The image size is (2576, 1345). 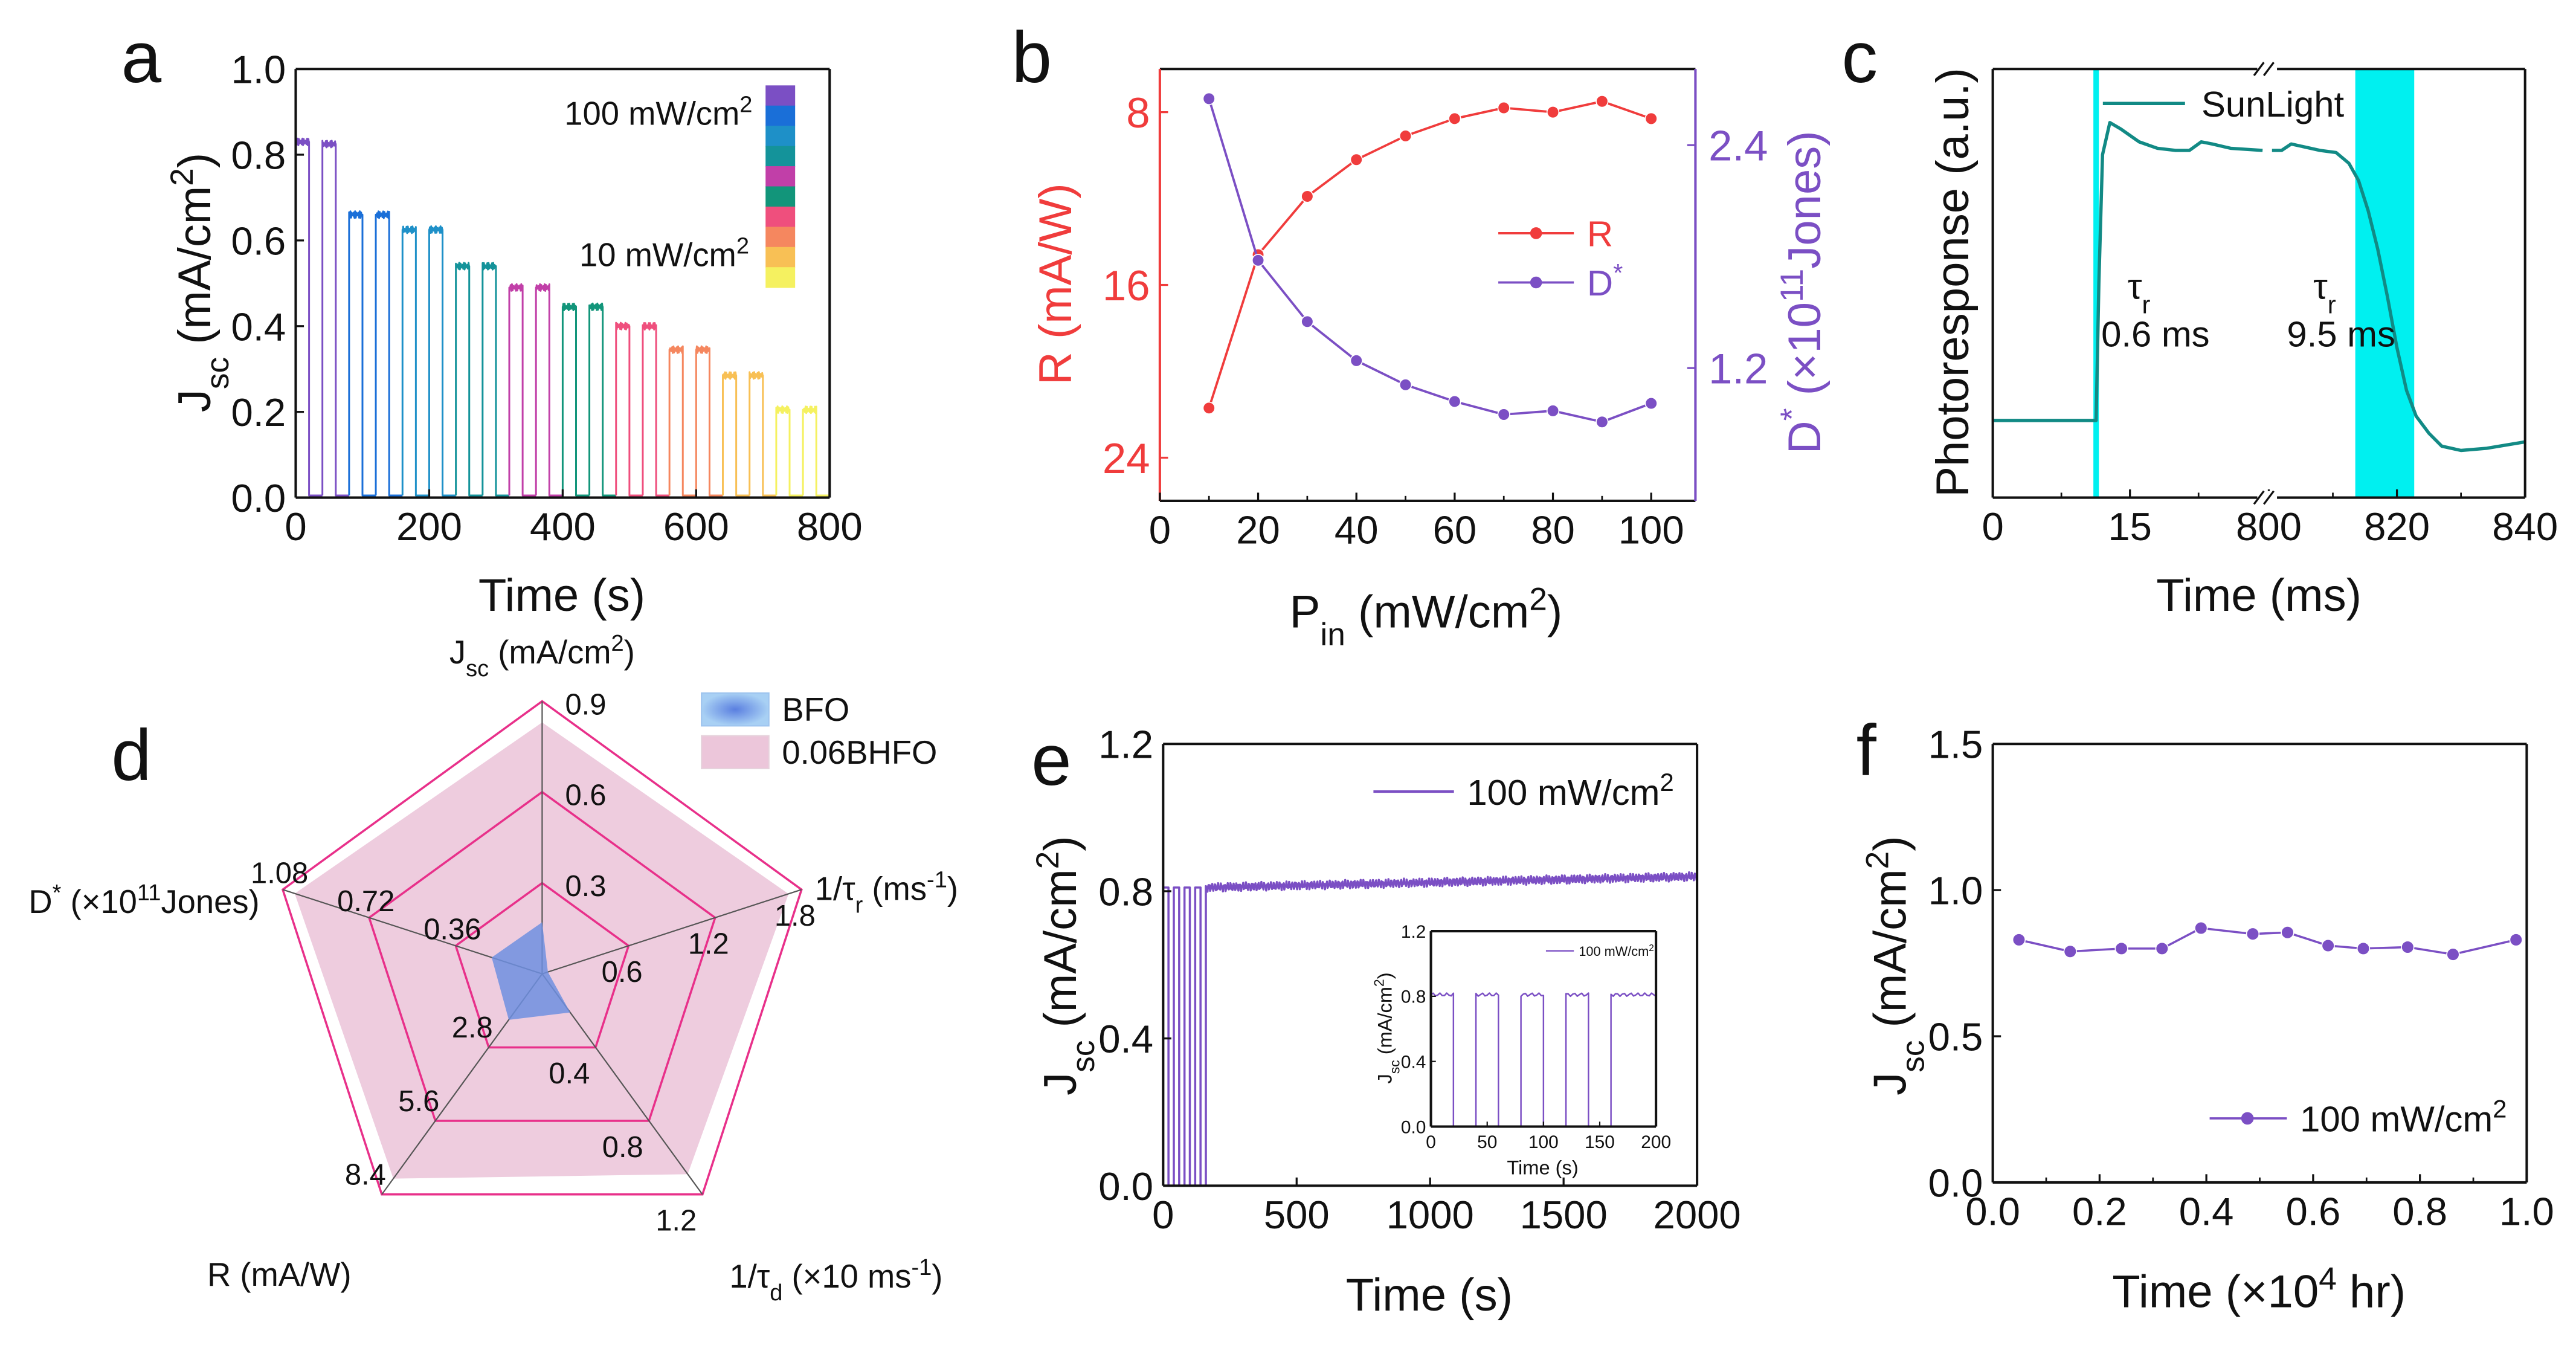 What do you see at coordinates (258, 327) in the screenshot?
I see `y-tick-label: 0.4` at bounding box center [258, 327].